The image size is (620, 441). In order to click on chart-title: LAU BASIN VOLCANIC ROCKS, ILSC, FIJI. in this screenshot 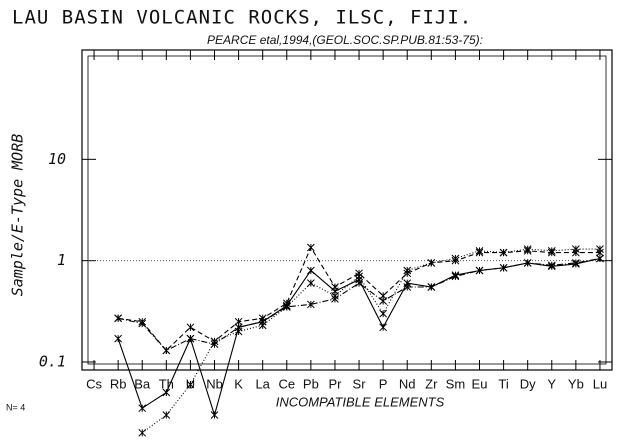, I will do `click(242, 18)`.